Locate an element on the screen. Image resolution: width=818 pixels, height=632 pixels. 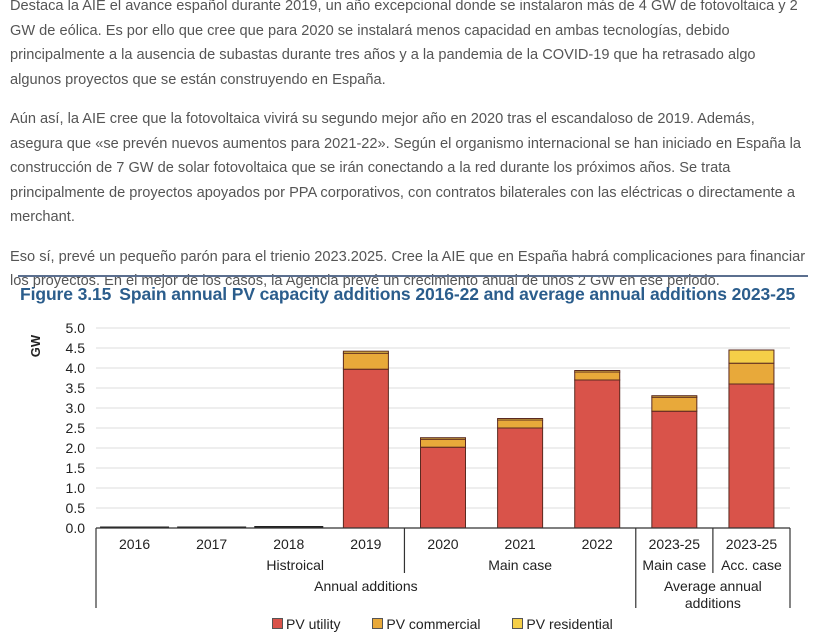
figure-divider is located at coordinates (413, 276).